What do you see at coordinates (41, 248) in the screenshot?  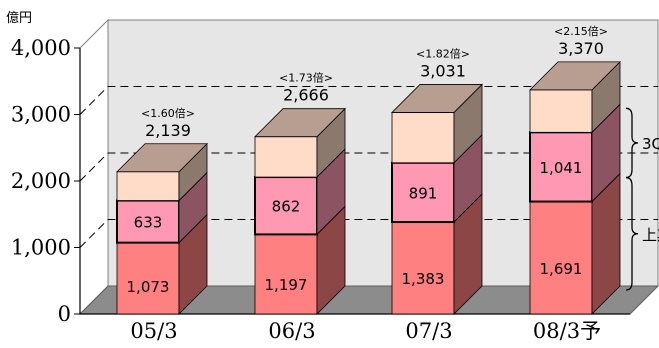 I see `y-tick-label: 1,000` at bounding box center [41, 248].